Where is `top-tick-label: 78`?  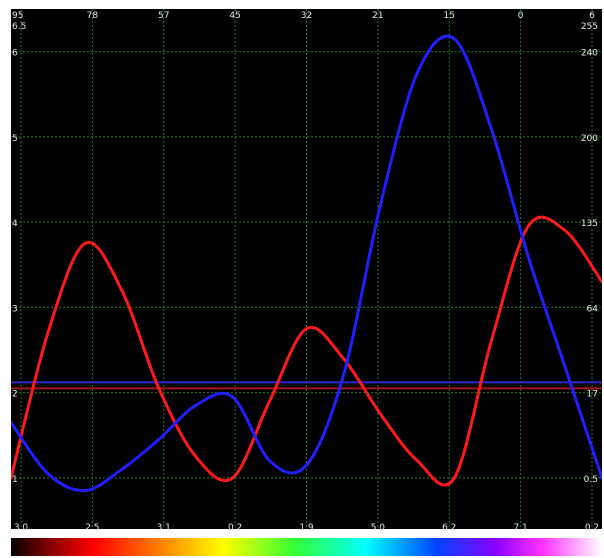 top-tick-label: 78 is located at coordinates (93, 16).